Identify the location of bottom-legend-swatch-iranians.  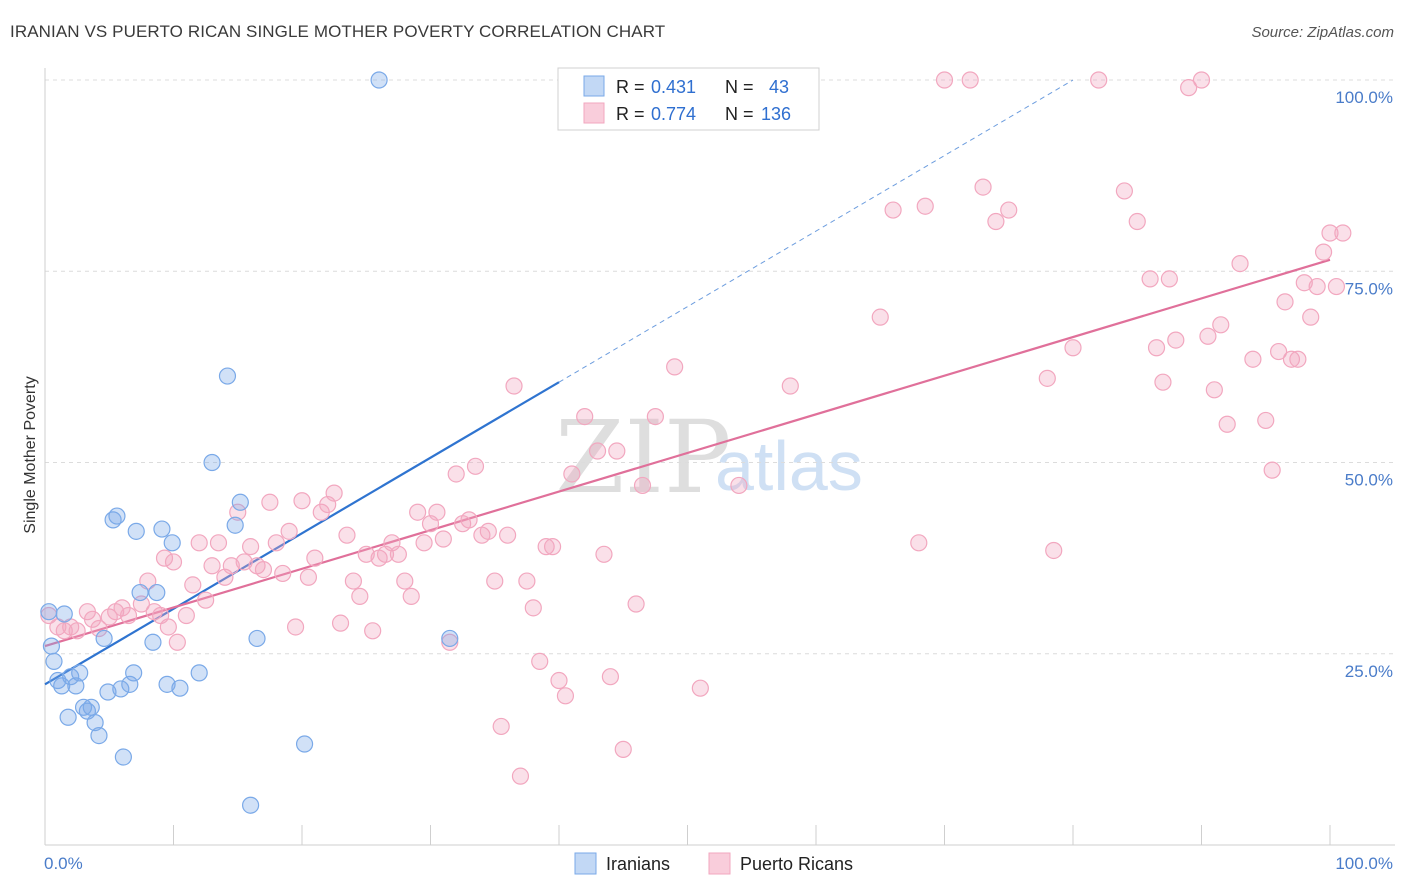
(585, 863).